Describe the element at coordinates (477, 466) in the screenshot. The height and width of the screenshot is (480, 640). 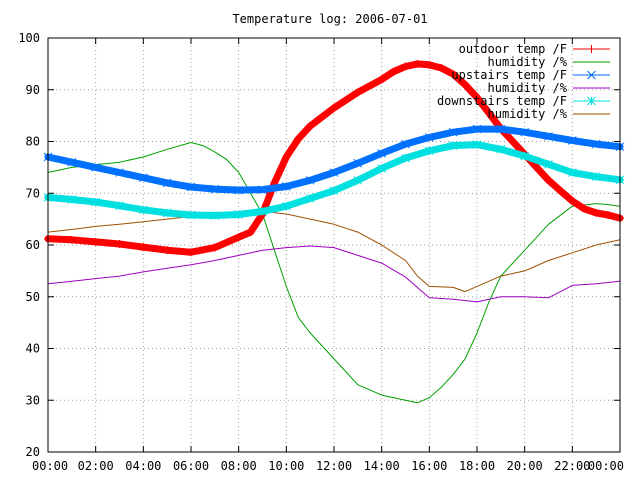
I see `x-tick-label: 18:00` at that location.